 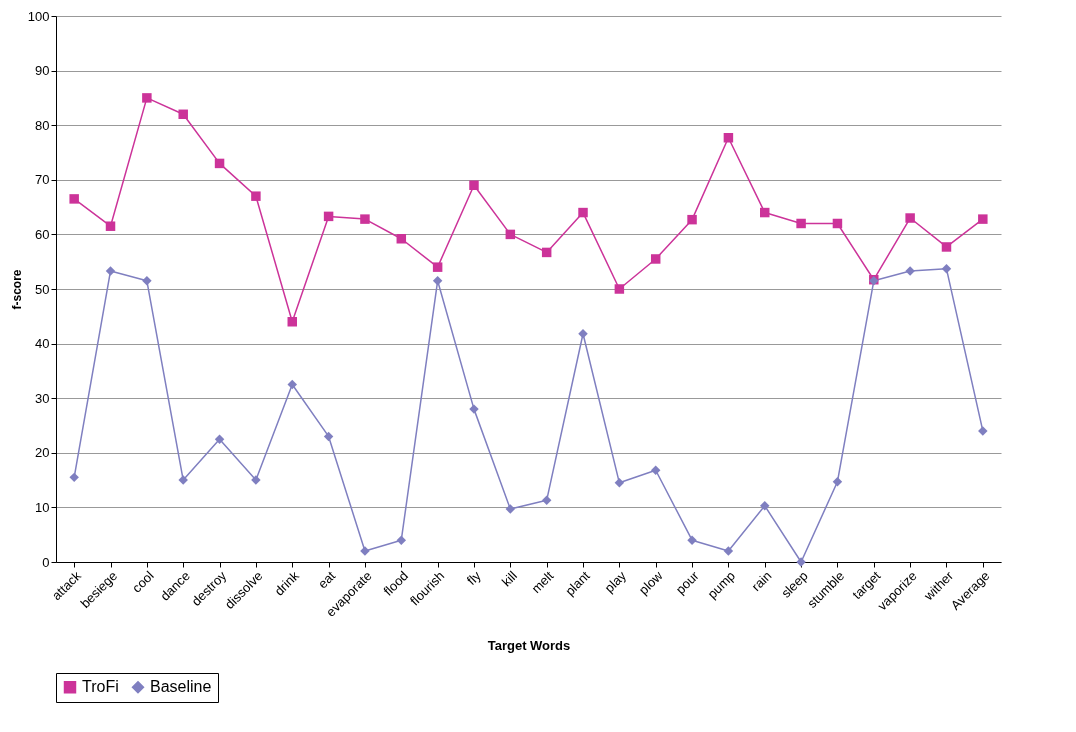 What do you see at coordinates (509, 579) in the screenshot?
I see `x-tick-label: kill` at bounding box center [509, 579].